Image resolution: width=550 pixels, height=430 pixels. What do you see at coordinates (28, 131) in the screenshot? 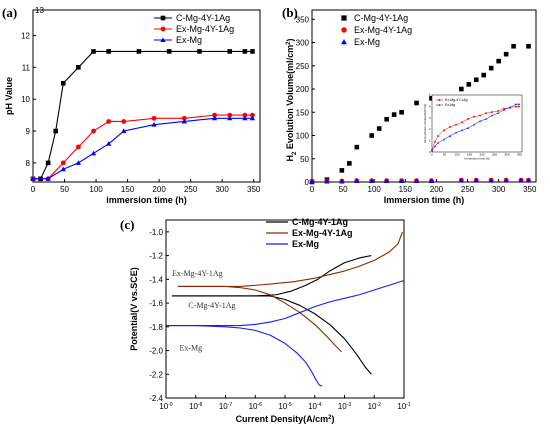
I see `panel-a-ytick-label: 9` at bounding box center [28, 131].